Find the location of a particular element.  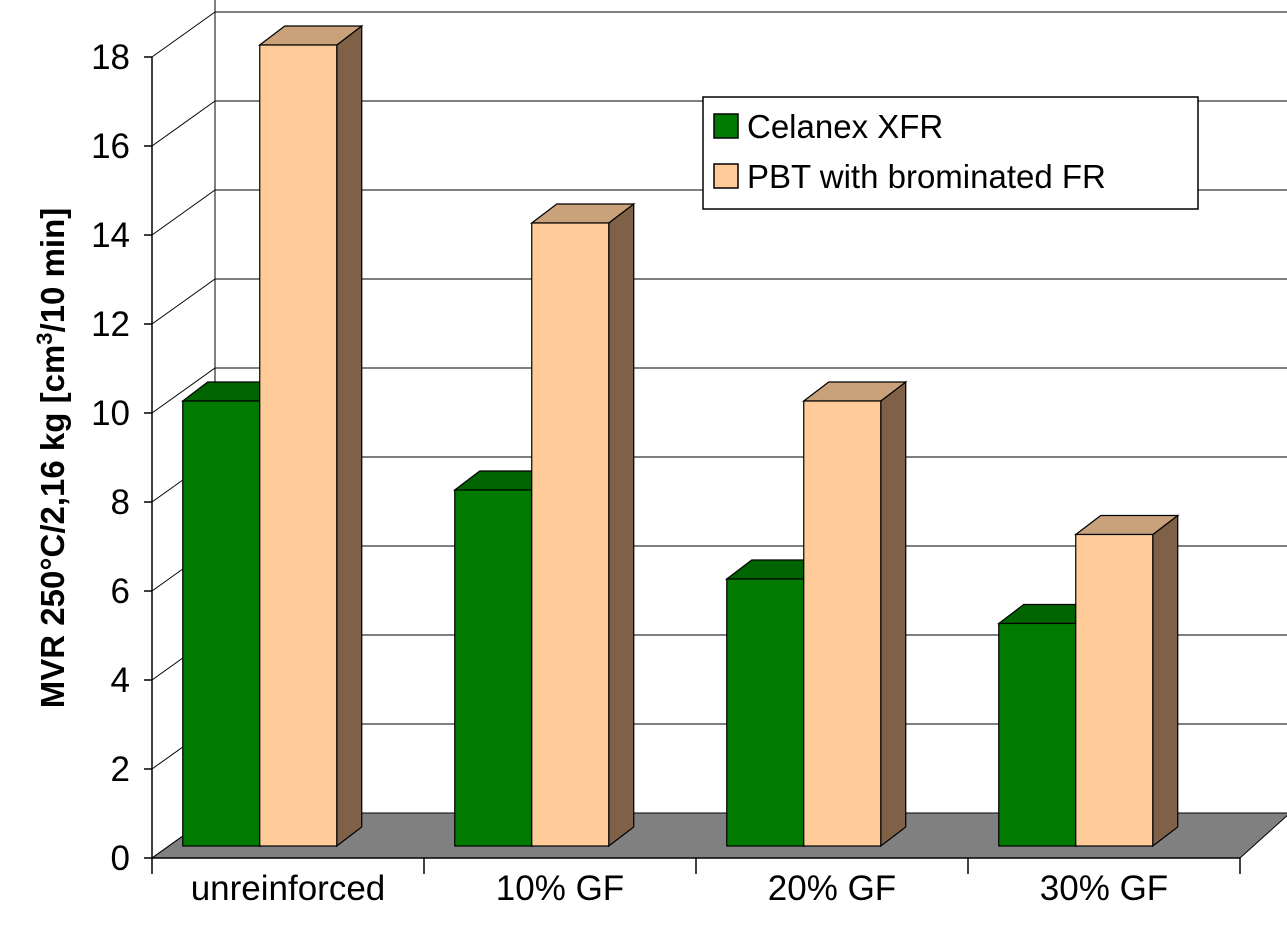

x-tick-label: 30% GF is located at coordinates (1104, 888).